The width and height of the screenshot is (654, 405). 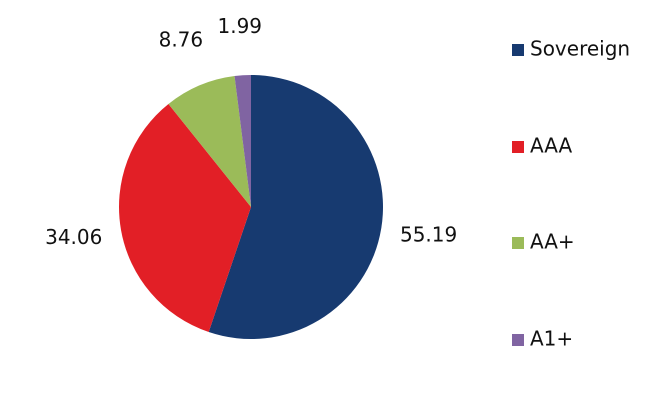 I want to click on data-label: 1.99, so click(x=239, y=26).